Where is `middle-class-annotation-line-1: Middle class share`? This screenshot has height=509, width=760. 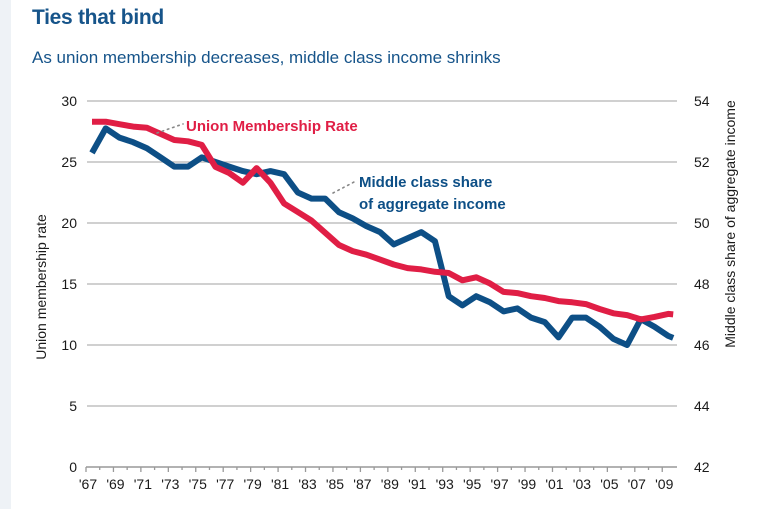 middle-class-annotation-line-1: Middle class share is located at coordinates (425, 182).